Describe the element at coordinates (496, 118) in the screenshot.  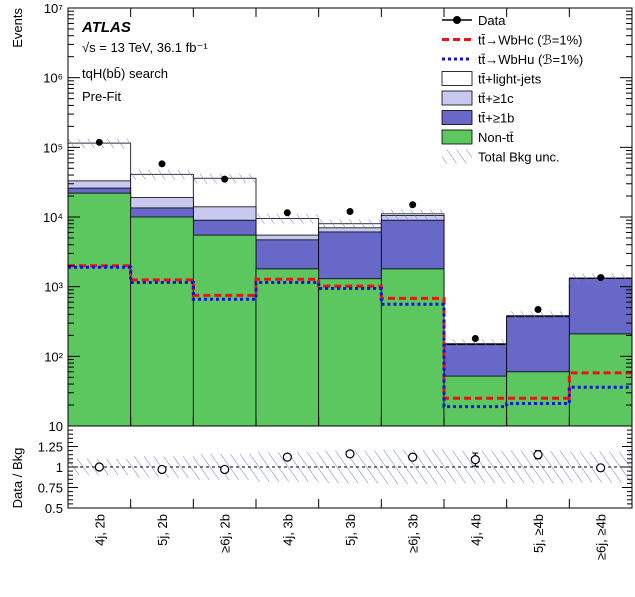
I see `legend-label: tt̄+≥1b` at that location.